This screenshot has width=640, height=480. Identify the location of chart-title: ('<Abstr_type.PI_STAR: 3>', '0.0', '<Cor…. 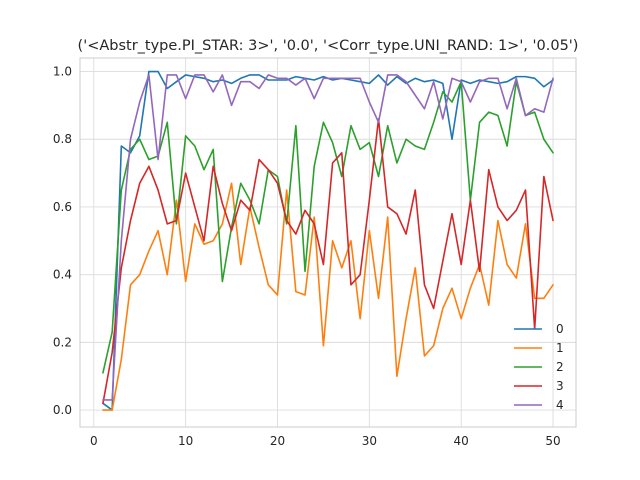
(328, 46).